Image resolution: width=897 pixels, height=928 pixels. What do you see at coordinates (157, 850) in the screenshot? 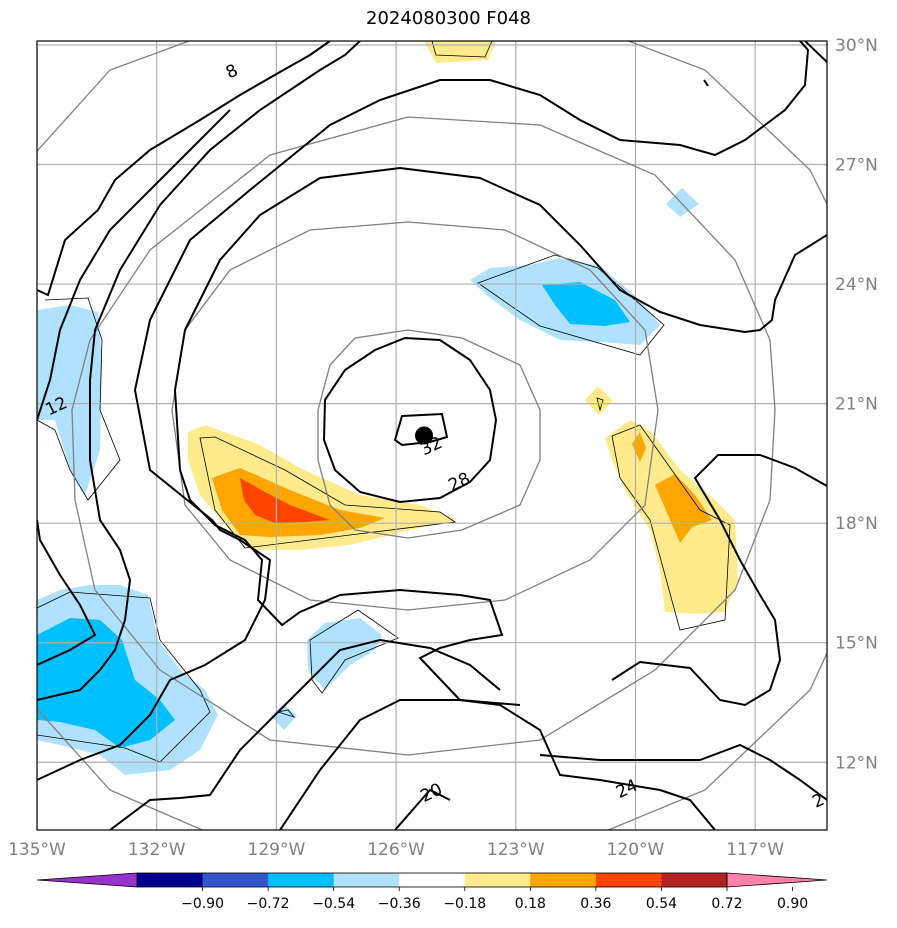
I see `longitude-tick-label: 132°W` at bounding box center [157, 850].